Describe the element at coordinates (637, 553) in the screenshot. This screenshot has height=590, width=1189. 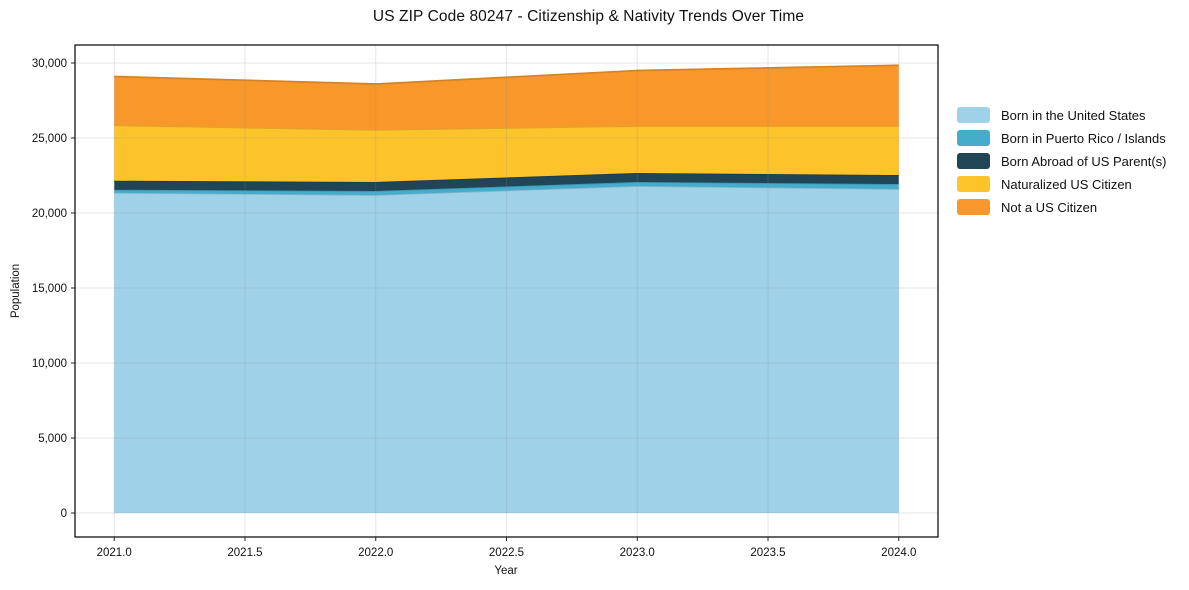
I see `x-tick-label: 2023.0` at that location.